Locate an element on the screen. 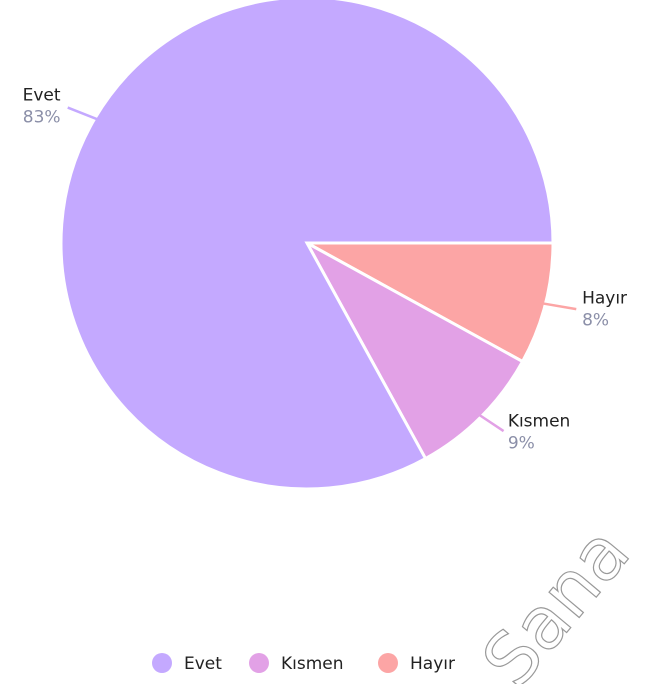 The width and height of the screenshot is (646, 684). slice-value: 83% is located at coordinates (42, 118).